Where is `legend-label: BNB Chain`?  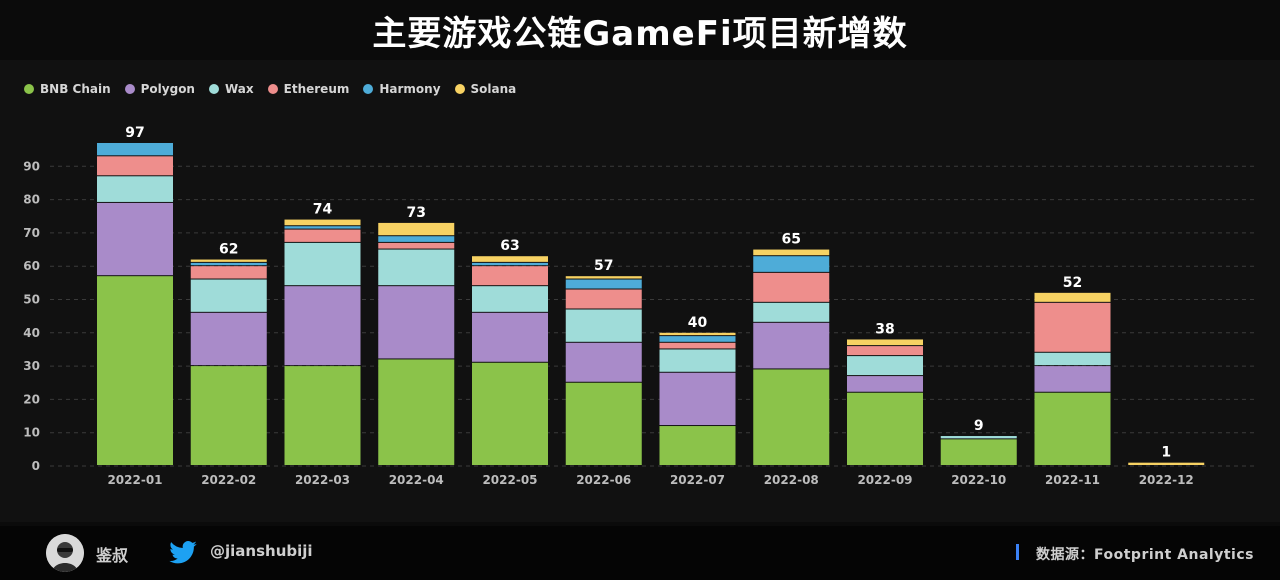 legend-label: BNB Chain is located at coordinates (75, 89).